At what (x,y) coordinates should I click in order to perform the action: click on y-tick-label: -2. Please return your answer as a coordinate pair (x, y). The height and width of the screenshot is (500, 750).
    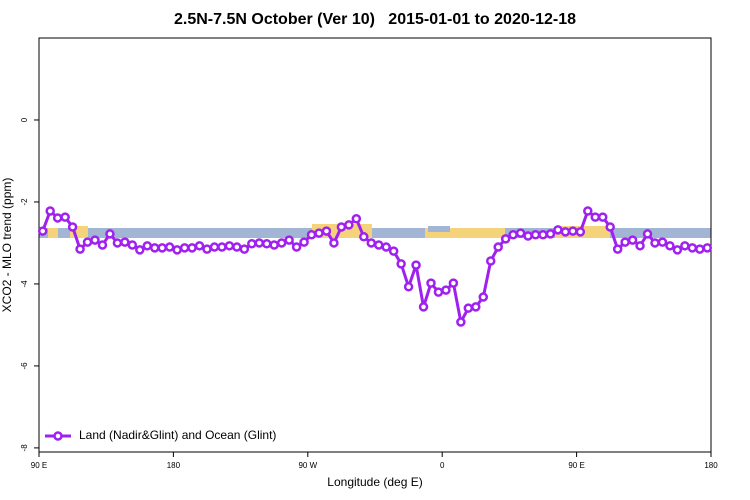
    Looking at the image, I should click on (24, 202).